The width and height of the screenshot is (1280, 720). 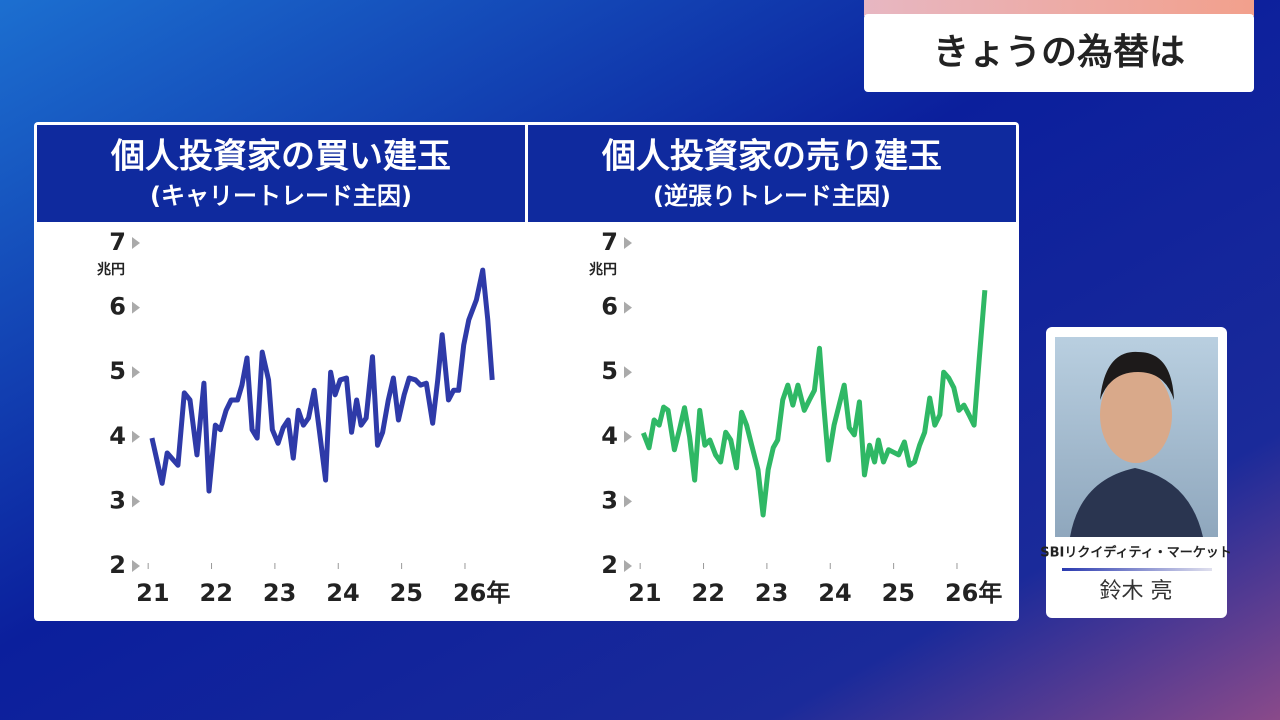 What do you see at coordinates (772, 196) in the screenshot?
I see `chart-subtitle: (逆張りトレード主因)` at bounding box center [772, 196].